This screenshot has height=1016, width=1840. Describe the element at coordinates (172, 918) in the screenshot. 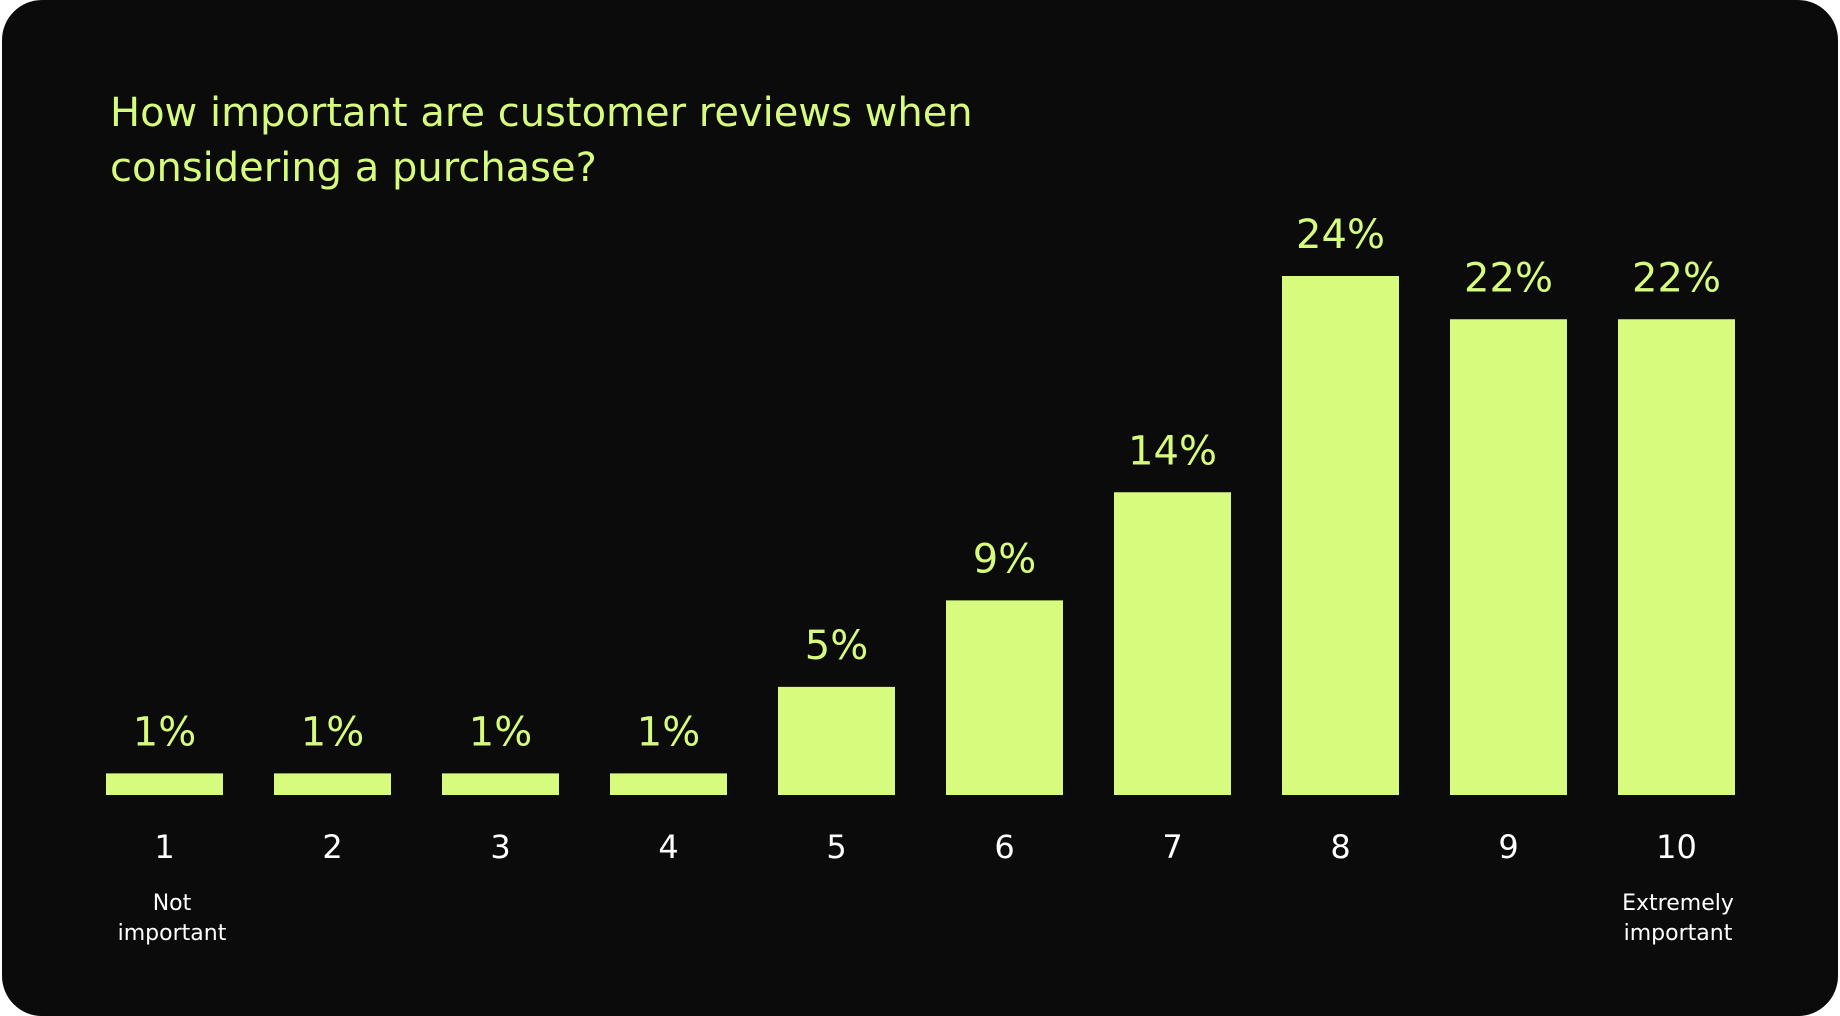

I see `scale-low-label: Not important` at that location.